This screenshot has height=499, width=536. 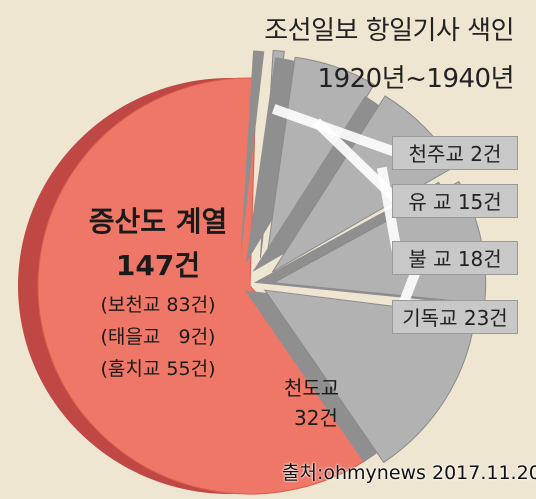 What do you see at coordinates (158, 337) in the screenshot?
I see `breakdown-taeeulgyo: (태을교 9건)` at bounding box center [158, 337].